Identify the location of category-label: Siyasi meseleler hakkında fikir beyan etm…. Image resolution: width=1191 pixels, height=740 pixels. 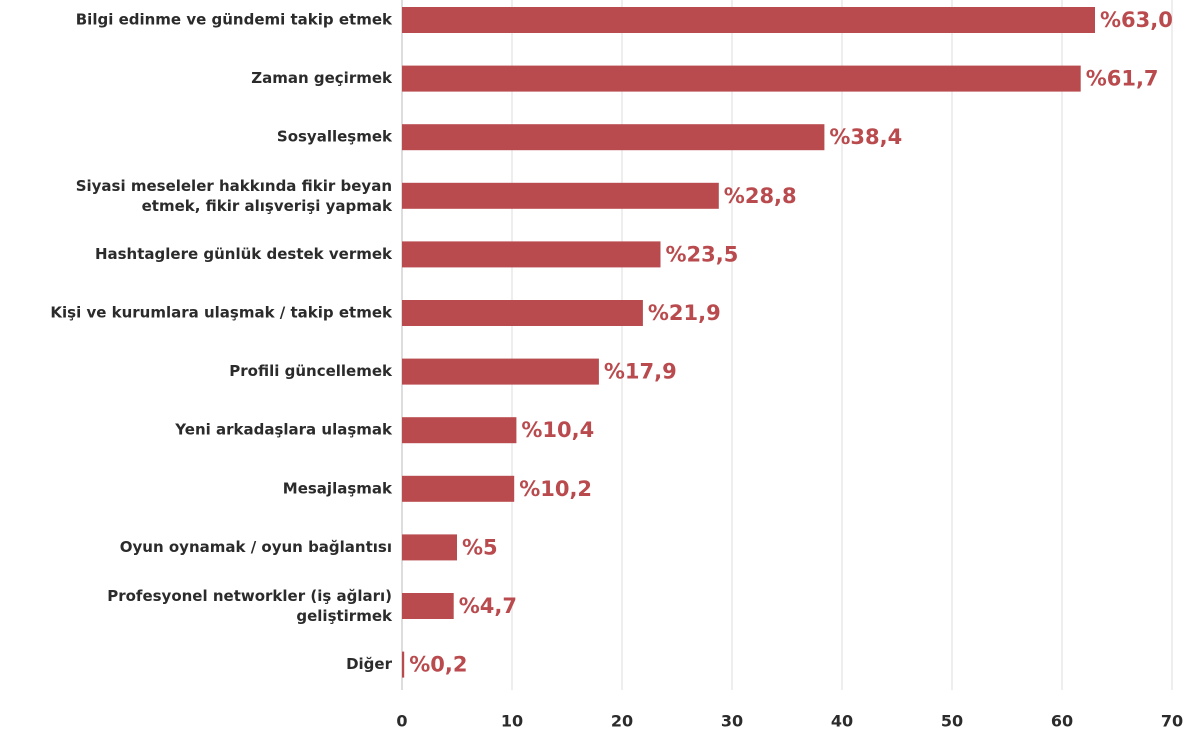
(234, 195).